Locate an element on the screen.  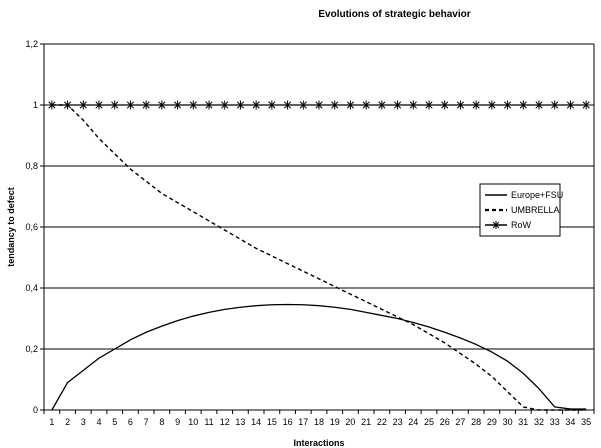
x-tick-label: 16 is located at coordinates (288, 422).